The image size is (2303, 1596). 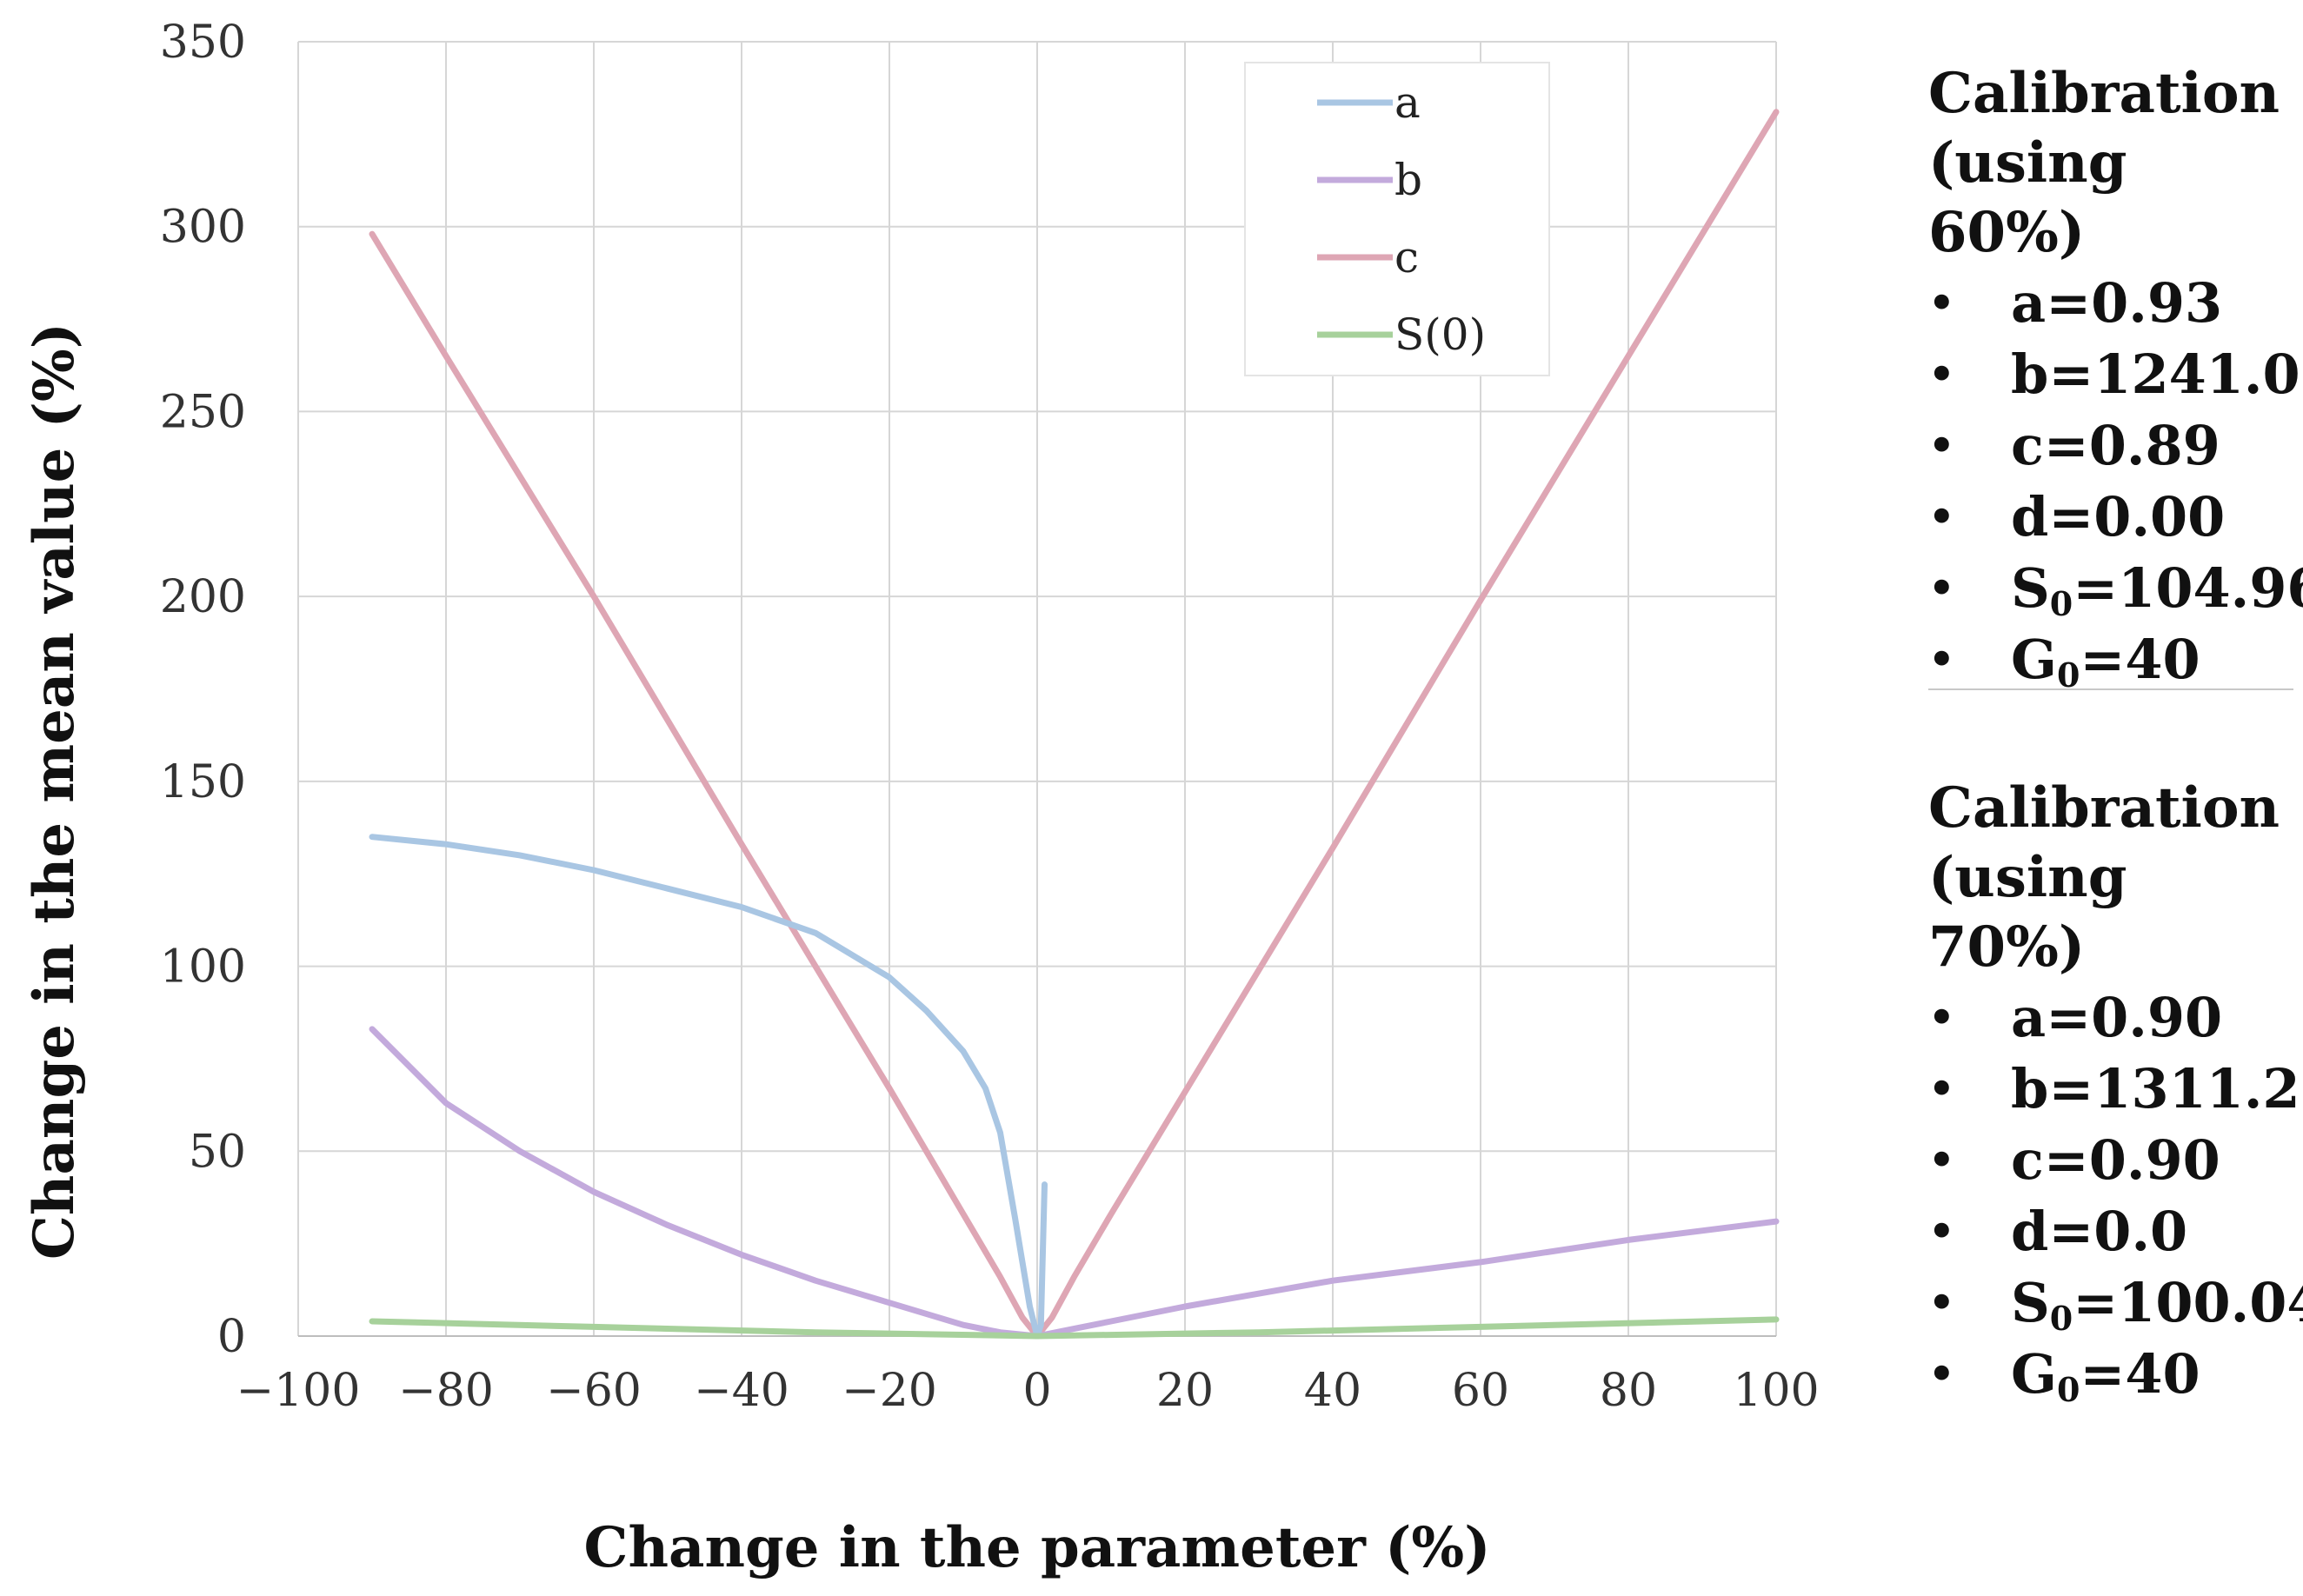 What do you see at coordinates (54, 791) in the screenshot?
I see `y-axis-title: Change in the mean value (%)` at bounding box center [54, 791].